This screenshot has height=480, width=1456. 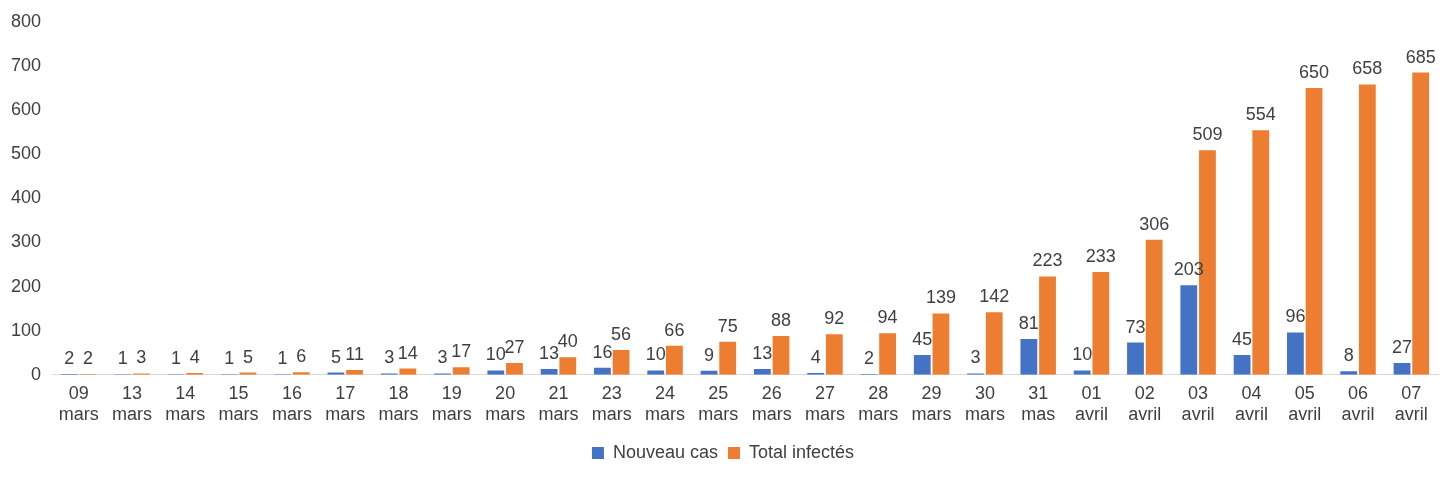 What do you see at coordinates (1251, 403) in the screenshot?
I see `x-tick-label: 04 avril` at bounding box center [1251, 403].